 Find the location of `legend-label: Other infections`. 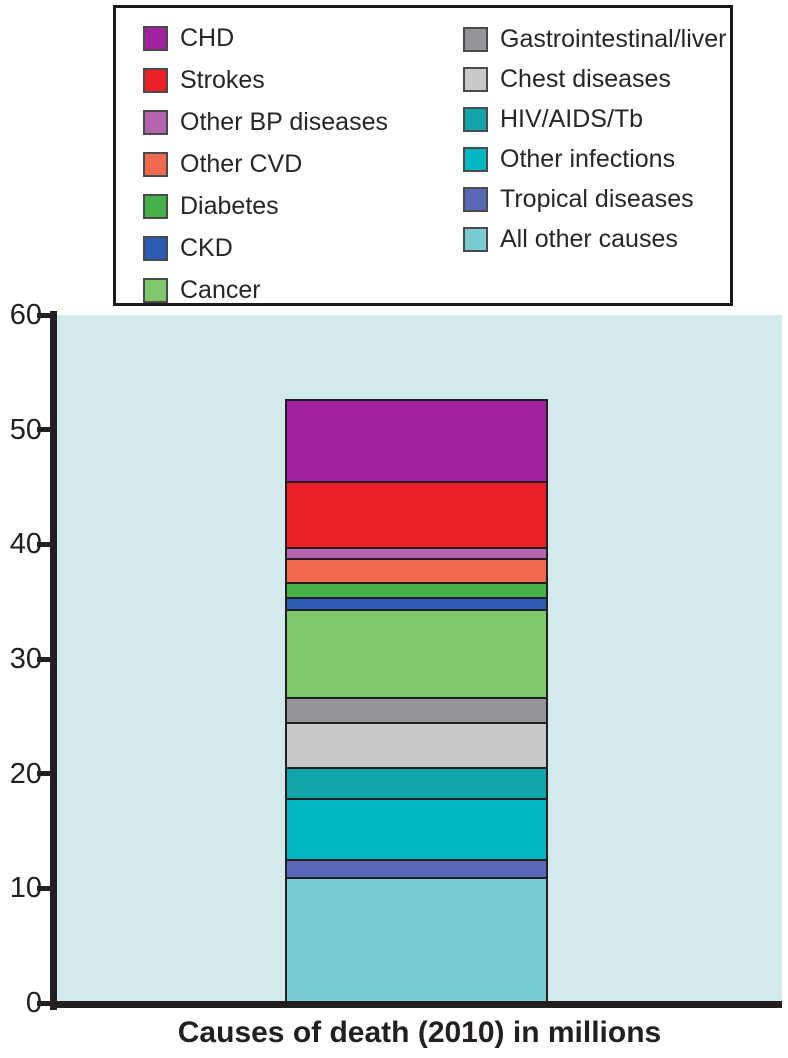

legend-label: Other infections is located at coordinates (588, 159).